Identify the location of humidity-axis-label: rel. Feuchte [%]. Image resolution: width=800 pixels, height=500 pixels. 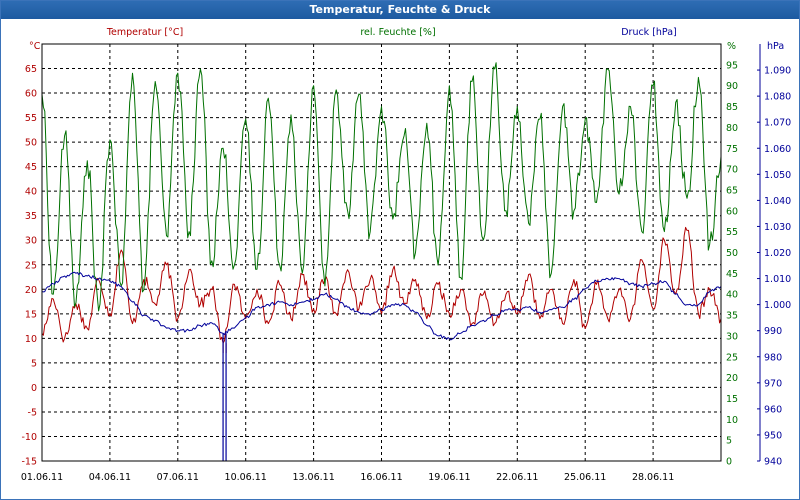
(397, 32).